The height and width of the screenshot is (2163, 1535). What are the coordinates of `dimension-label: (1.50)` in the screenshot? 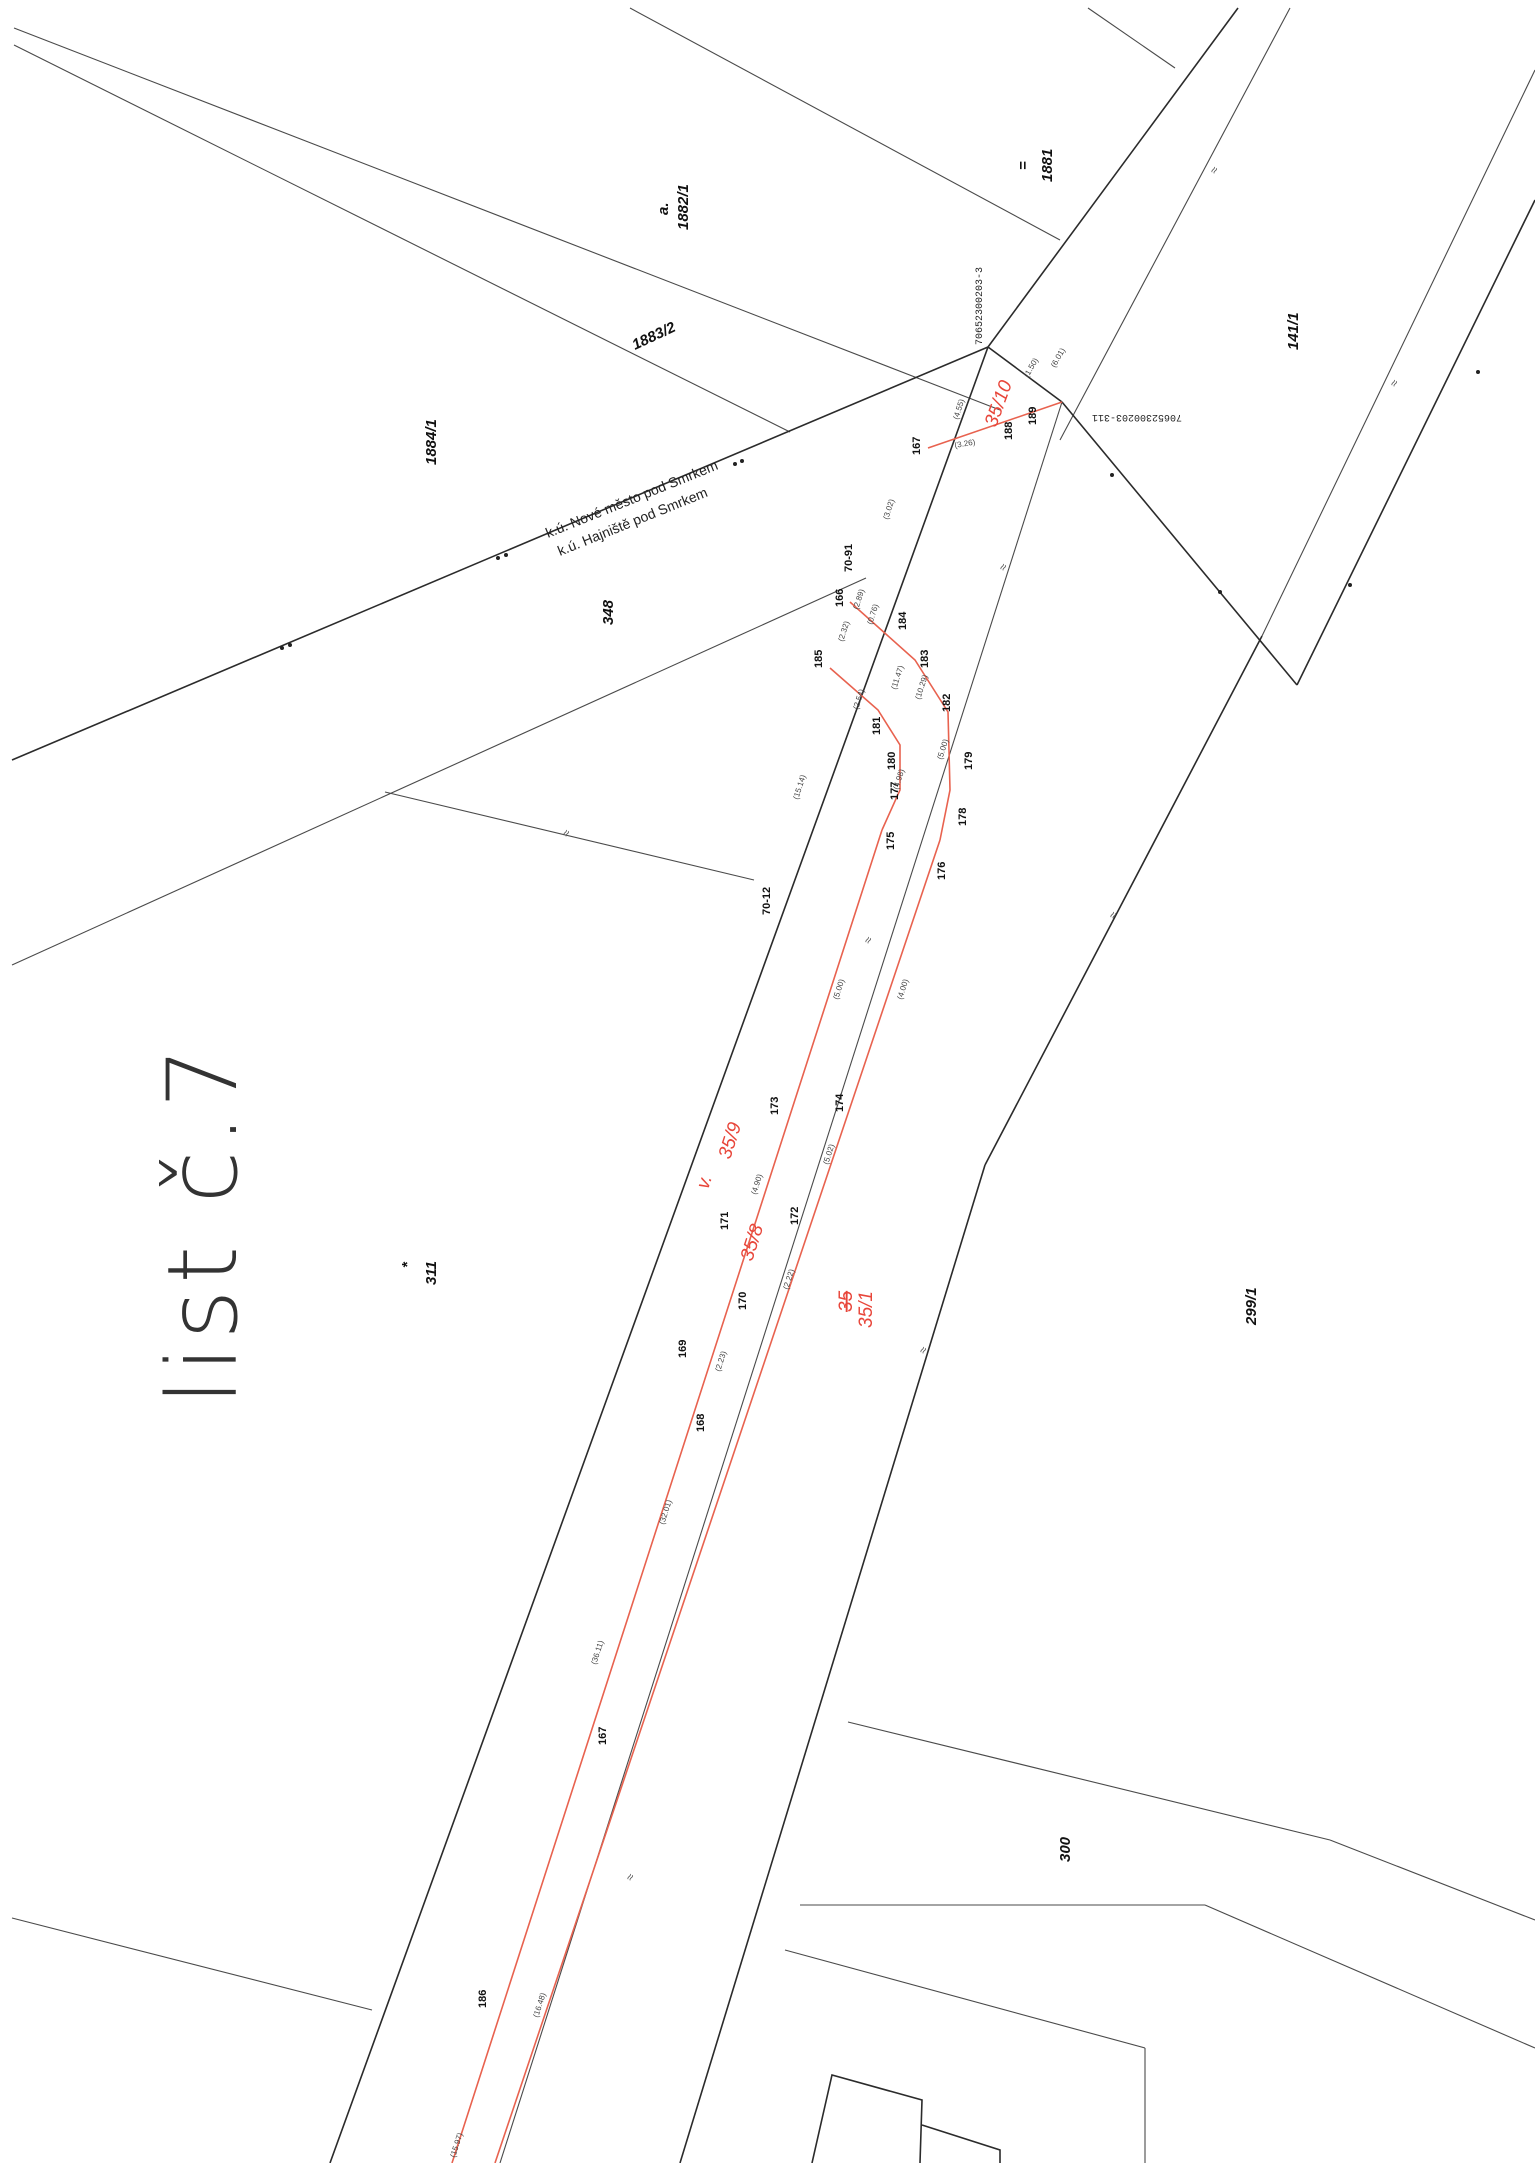 It's located at (1031, 367).